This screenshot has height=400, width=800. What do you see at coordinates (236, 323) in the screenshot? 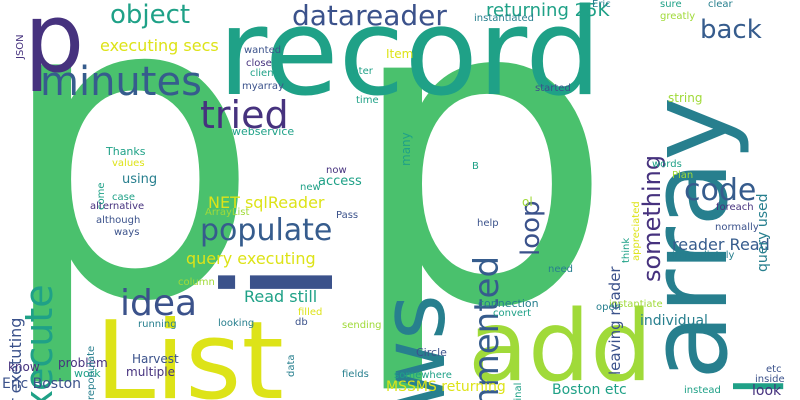
I see `cloud-word: looking` at bounding box center [236, 323].